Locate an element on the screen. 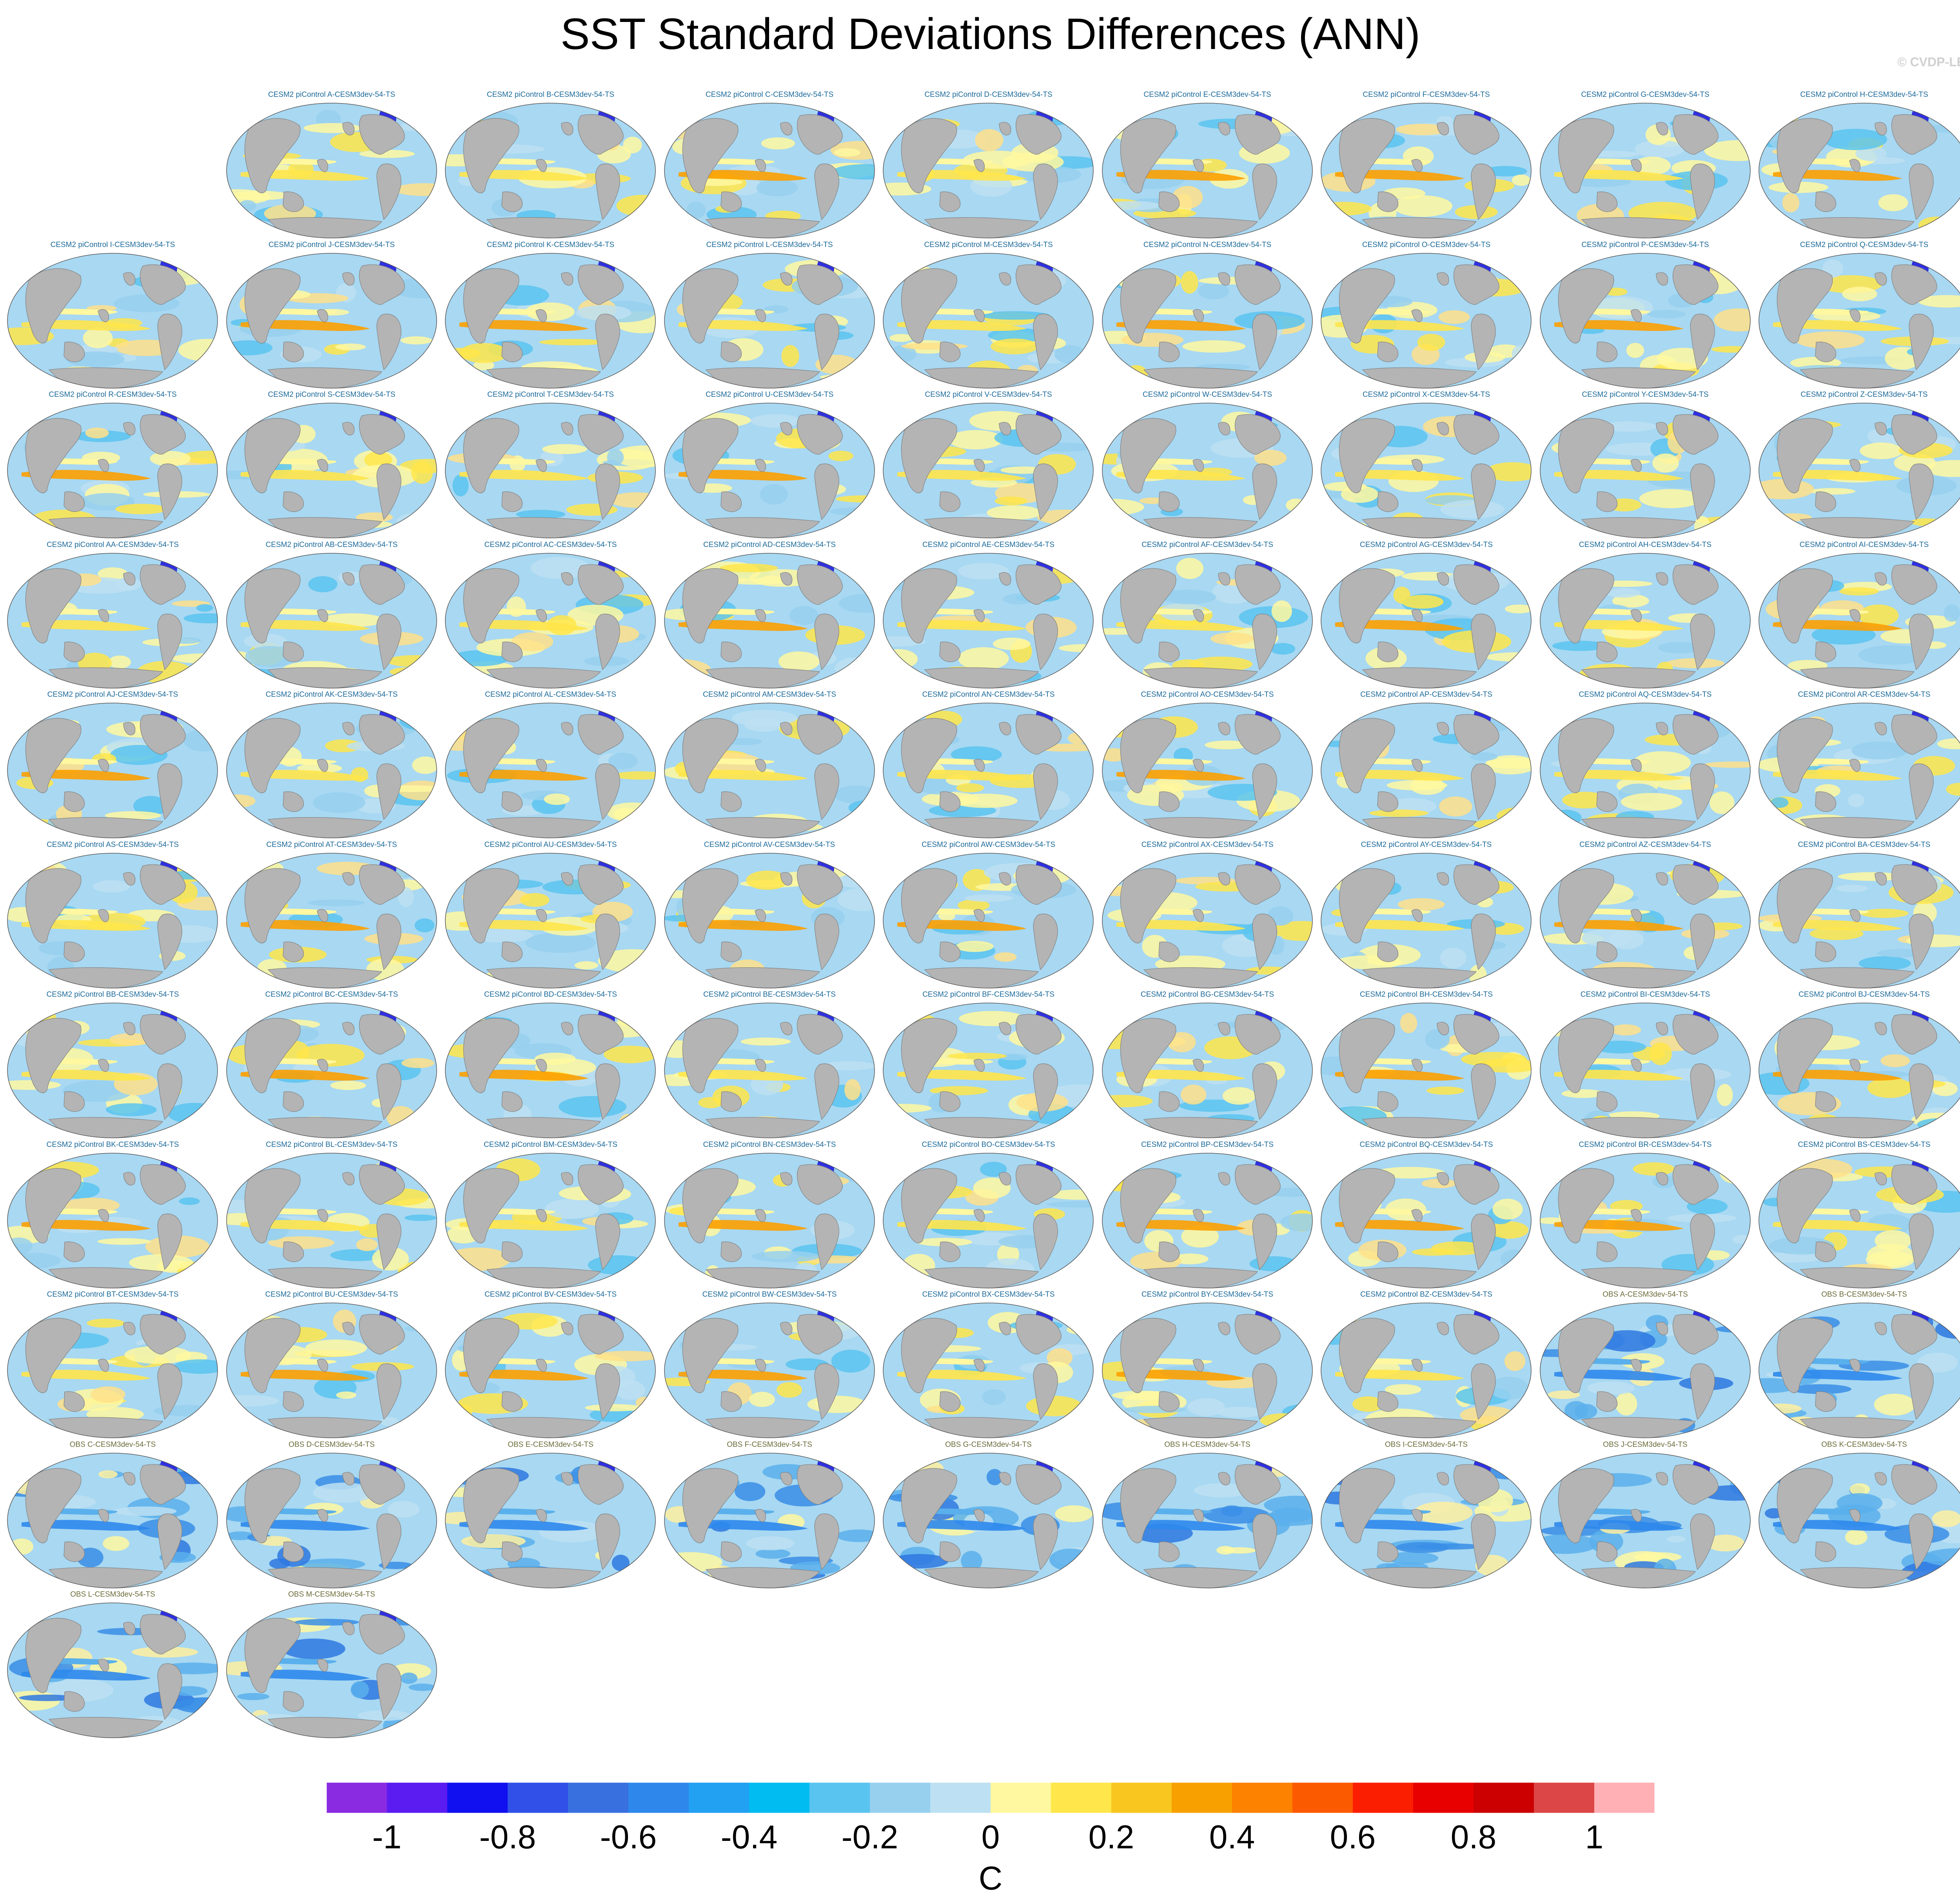 The image size is (1960, 1895). map-panel: CESM2 piControl AW-CESM3dev-54-TS is located at coordinates (988, 914).